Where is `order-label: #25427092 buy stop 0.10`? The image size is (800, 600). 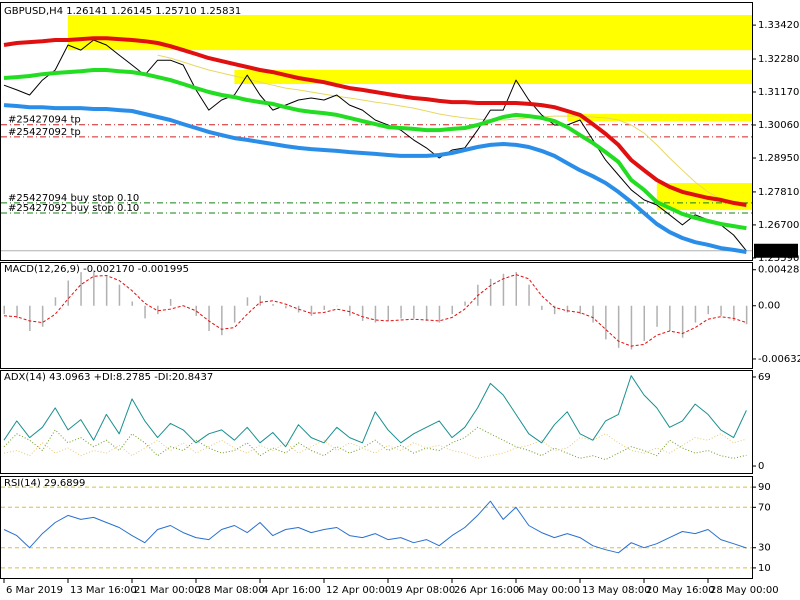 order-label: #25427092 buy stop 0.10 is located at coordinates (73, 208).